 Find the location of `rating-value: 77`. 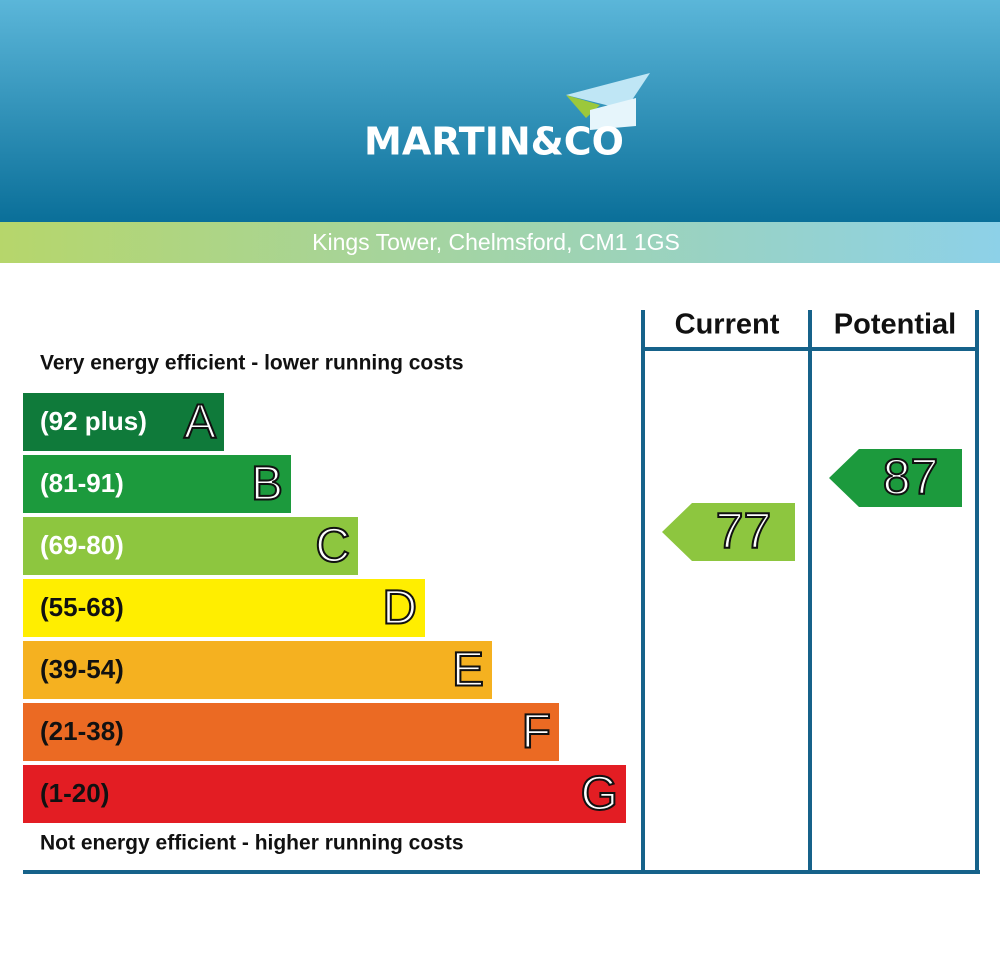

rating-value: 77 is located at coordinates (744, 531).